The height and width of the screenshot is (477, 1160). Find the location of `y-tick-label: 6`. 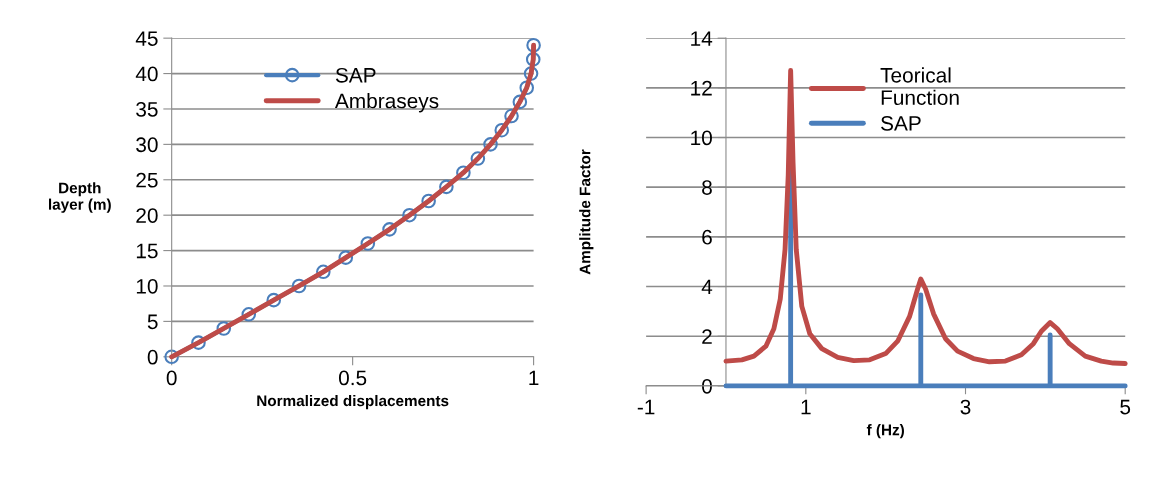

y-tick-label: 6 is located at coordinates (707, 237).